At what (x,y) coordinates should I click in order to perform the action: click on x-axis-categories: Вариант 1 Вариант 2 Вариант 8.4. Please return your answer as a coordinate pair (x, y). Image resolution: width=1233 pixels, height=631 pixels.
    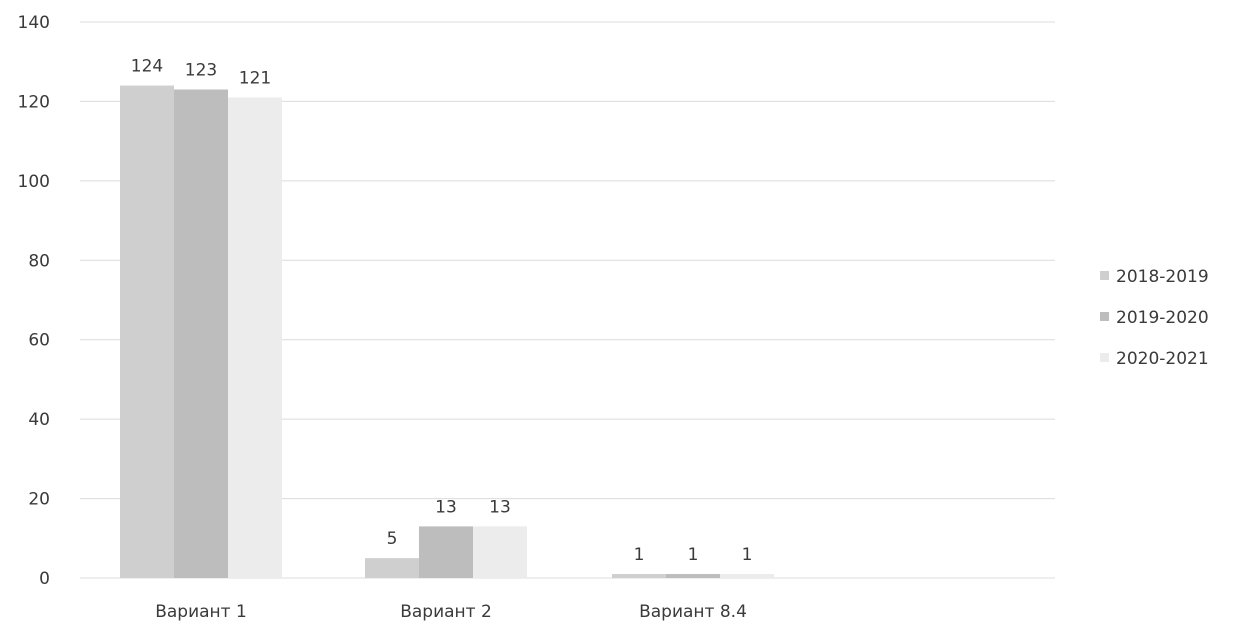
    Looking at the image, I should click on (451, 612).